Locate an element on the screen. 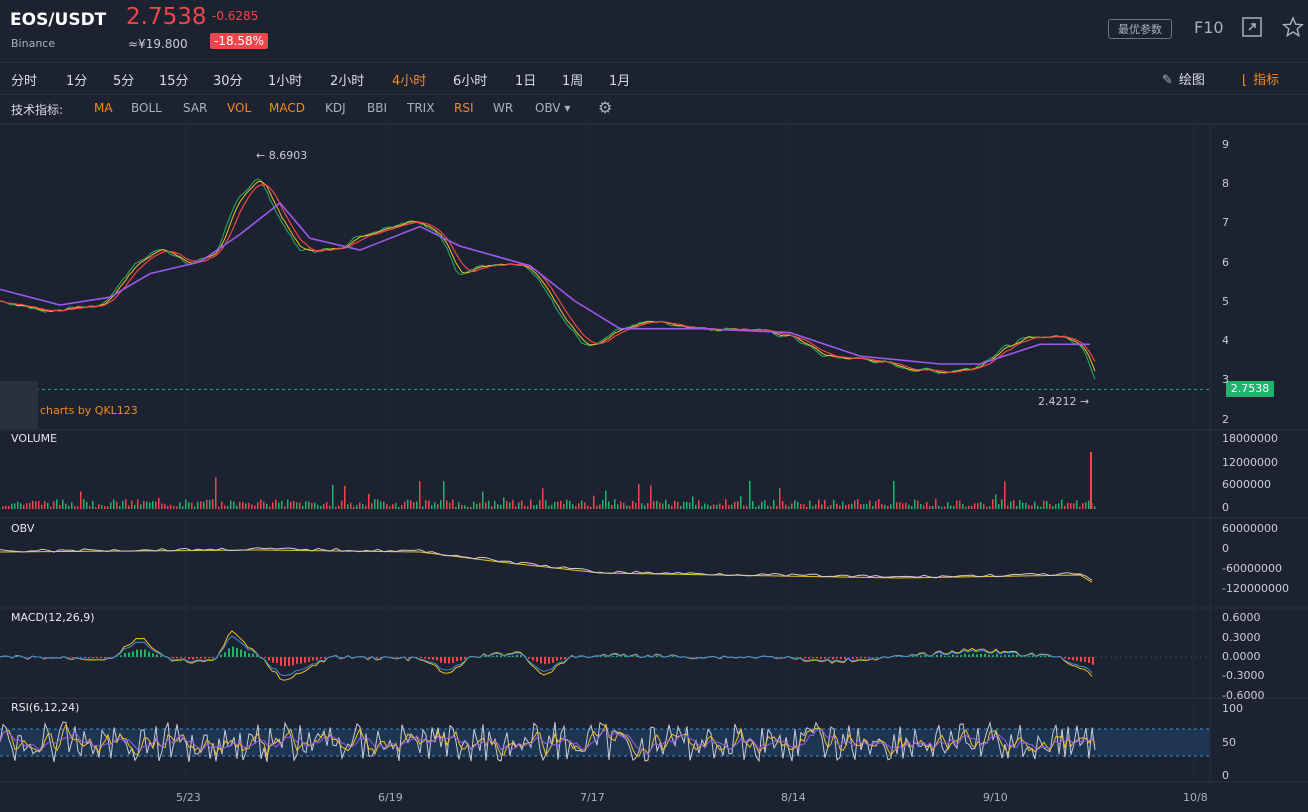 The image size is (1308, 812). draw-button: ✎ 绘图 is located at coordinates (1183, 78).